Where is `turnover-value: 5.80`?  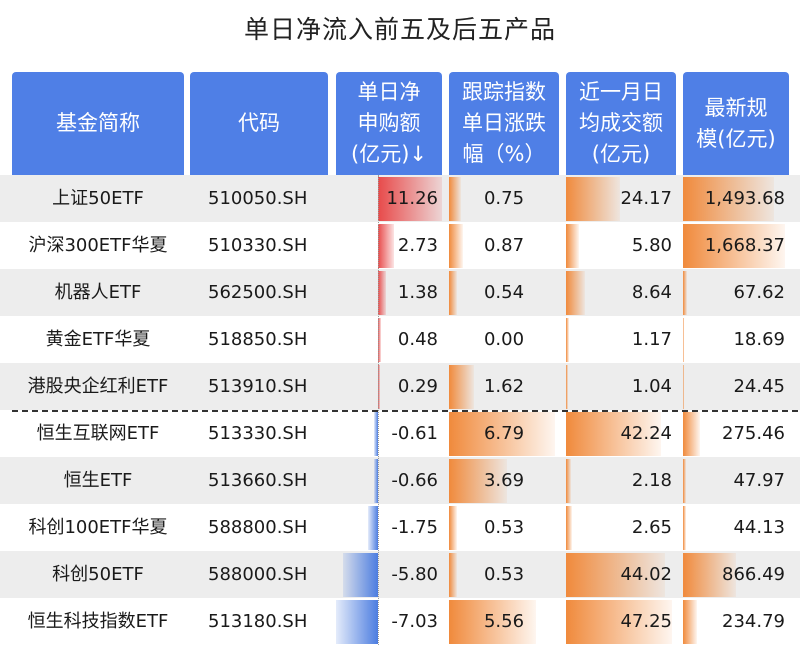 turnover-value: 5.80 is located at coordinates (651, 245).